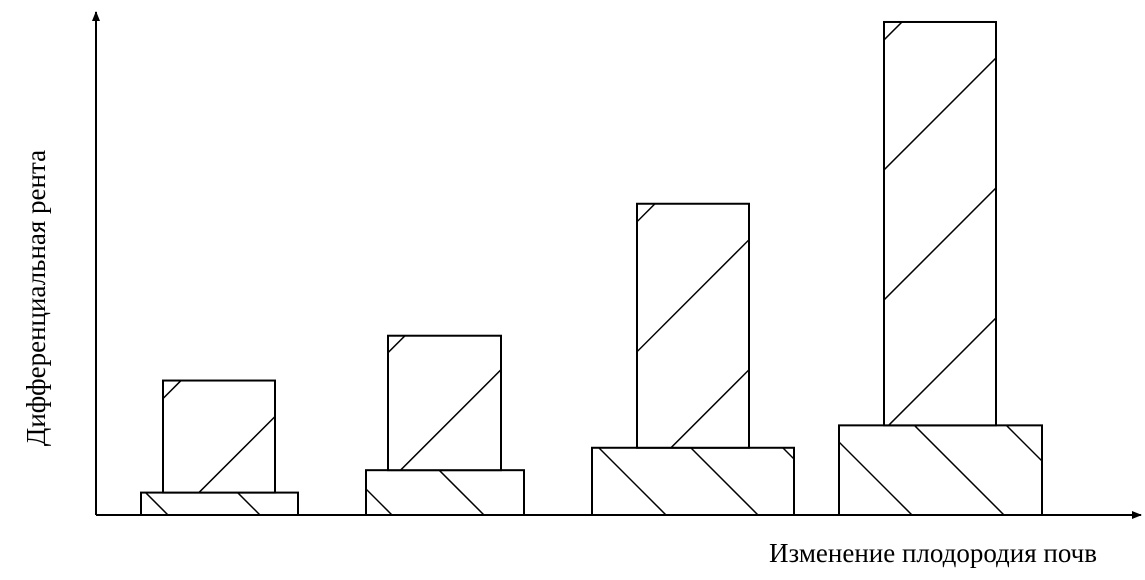 The width and height of the screenshot is (1145, 580). I want to click on y-axis-label: Дифференциальная рента, so click(36, 298).